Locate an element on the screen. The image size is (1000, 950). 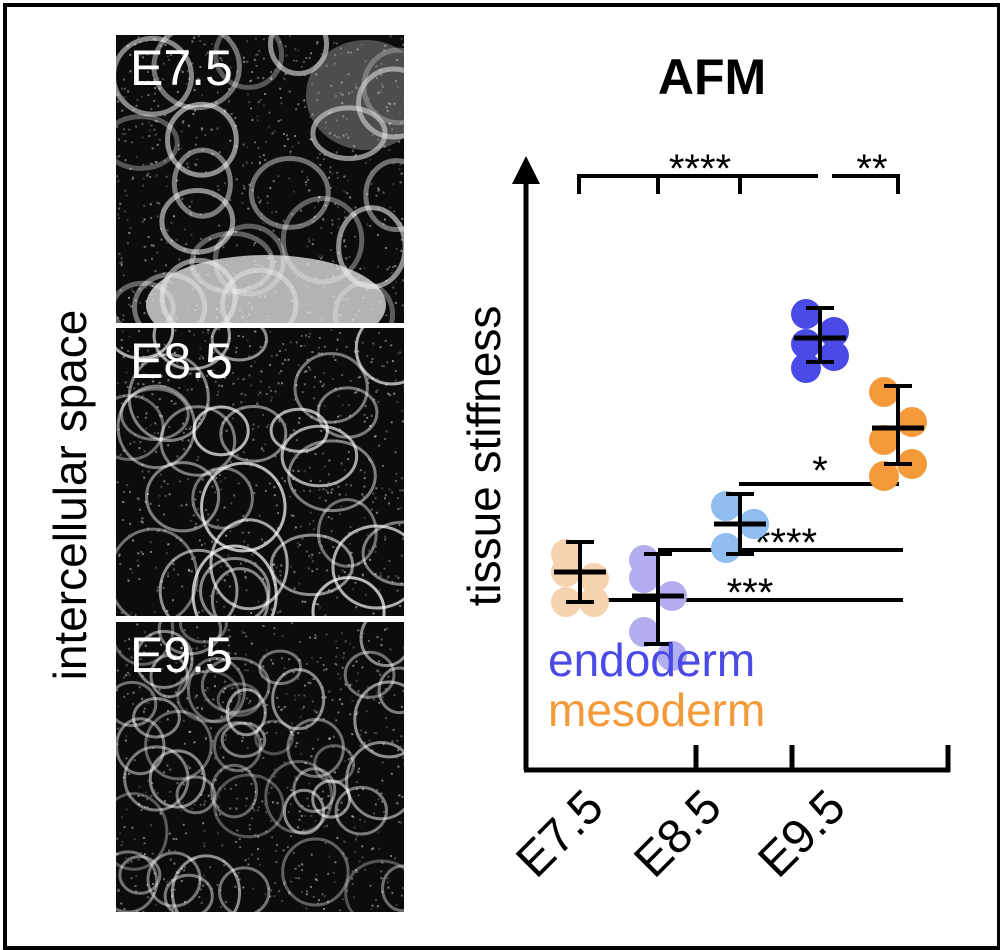
x-tick-label: E9.5 is located at coordinates (801, 833).